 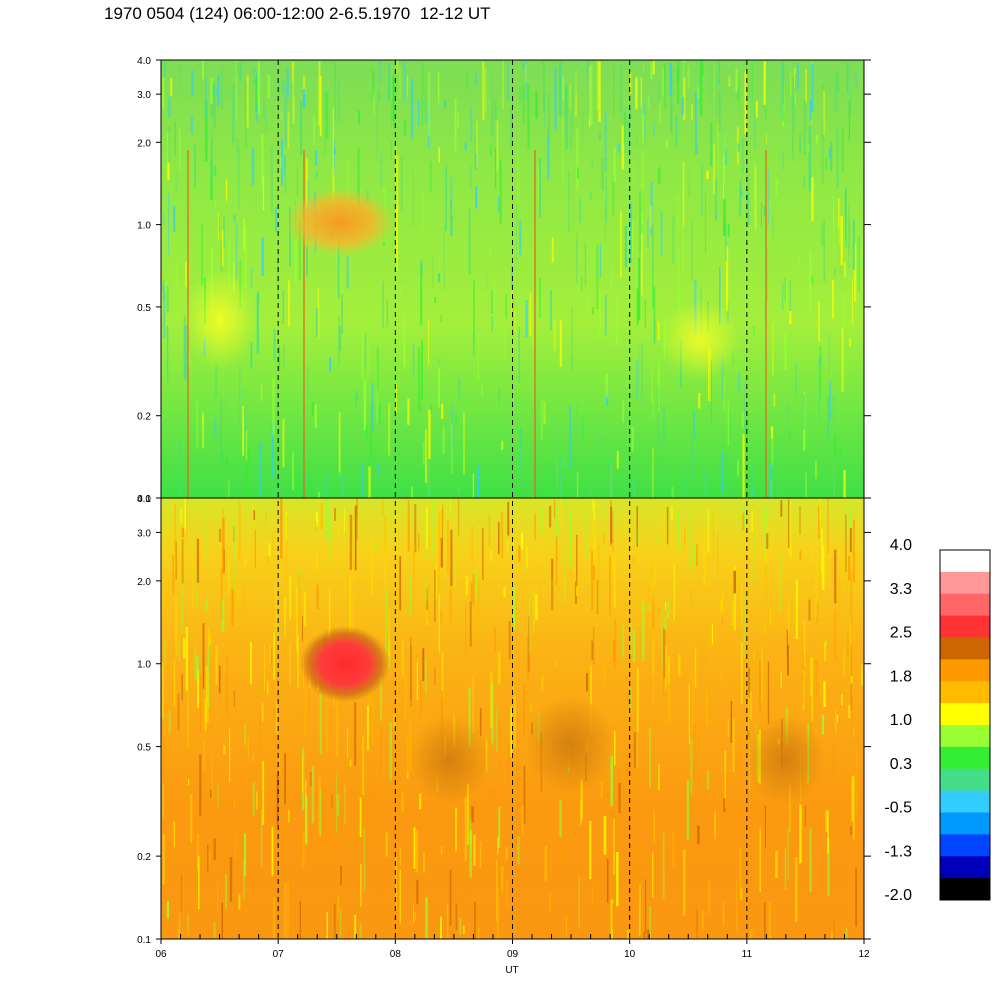 What do you see at coordinates (937, 720) in the screenshot?
I see `colorbar: 4.0 3.3 2.5 1.8 1.0 0.3 -0.5 -1.3 -2.0` at bounding box center [937, 720].